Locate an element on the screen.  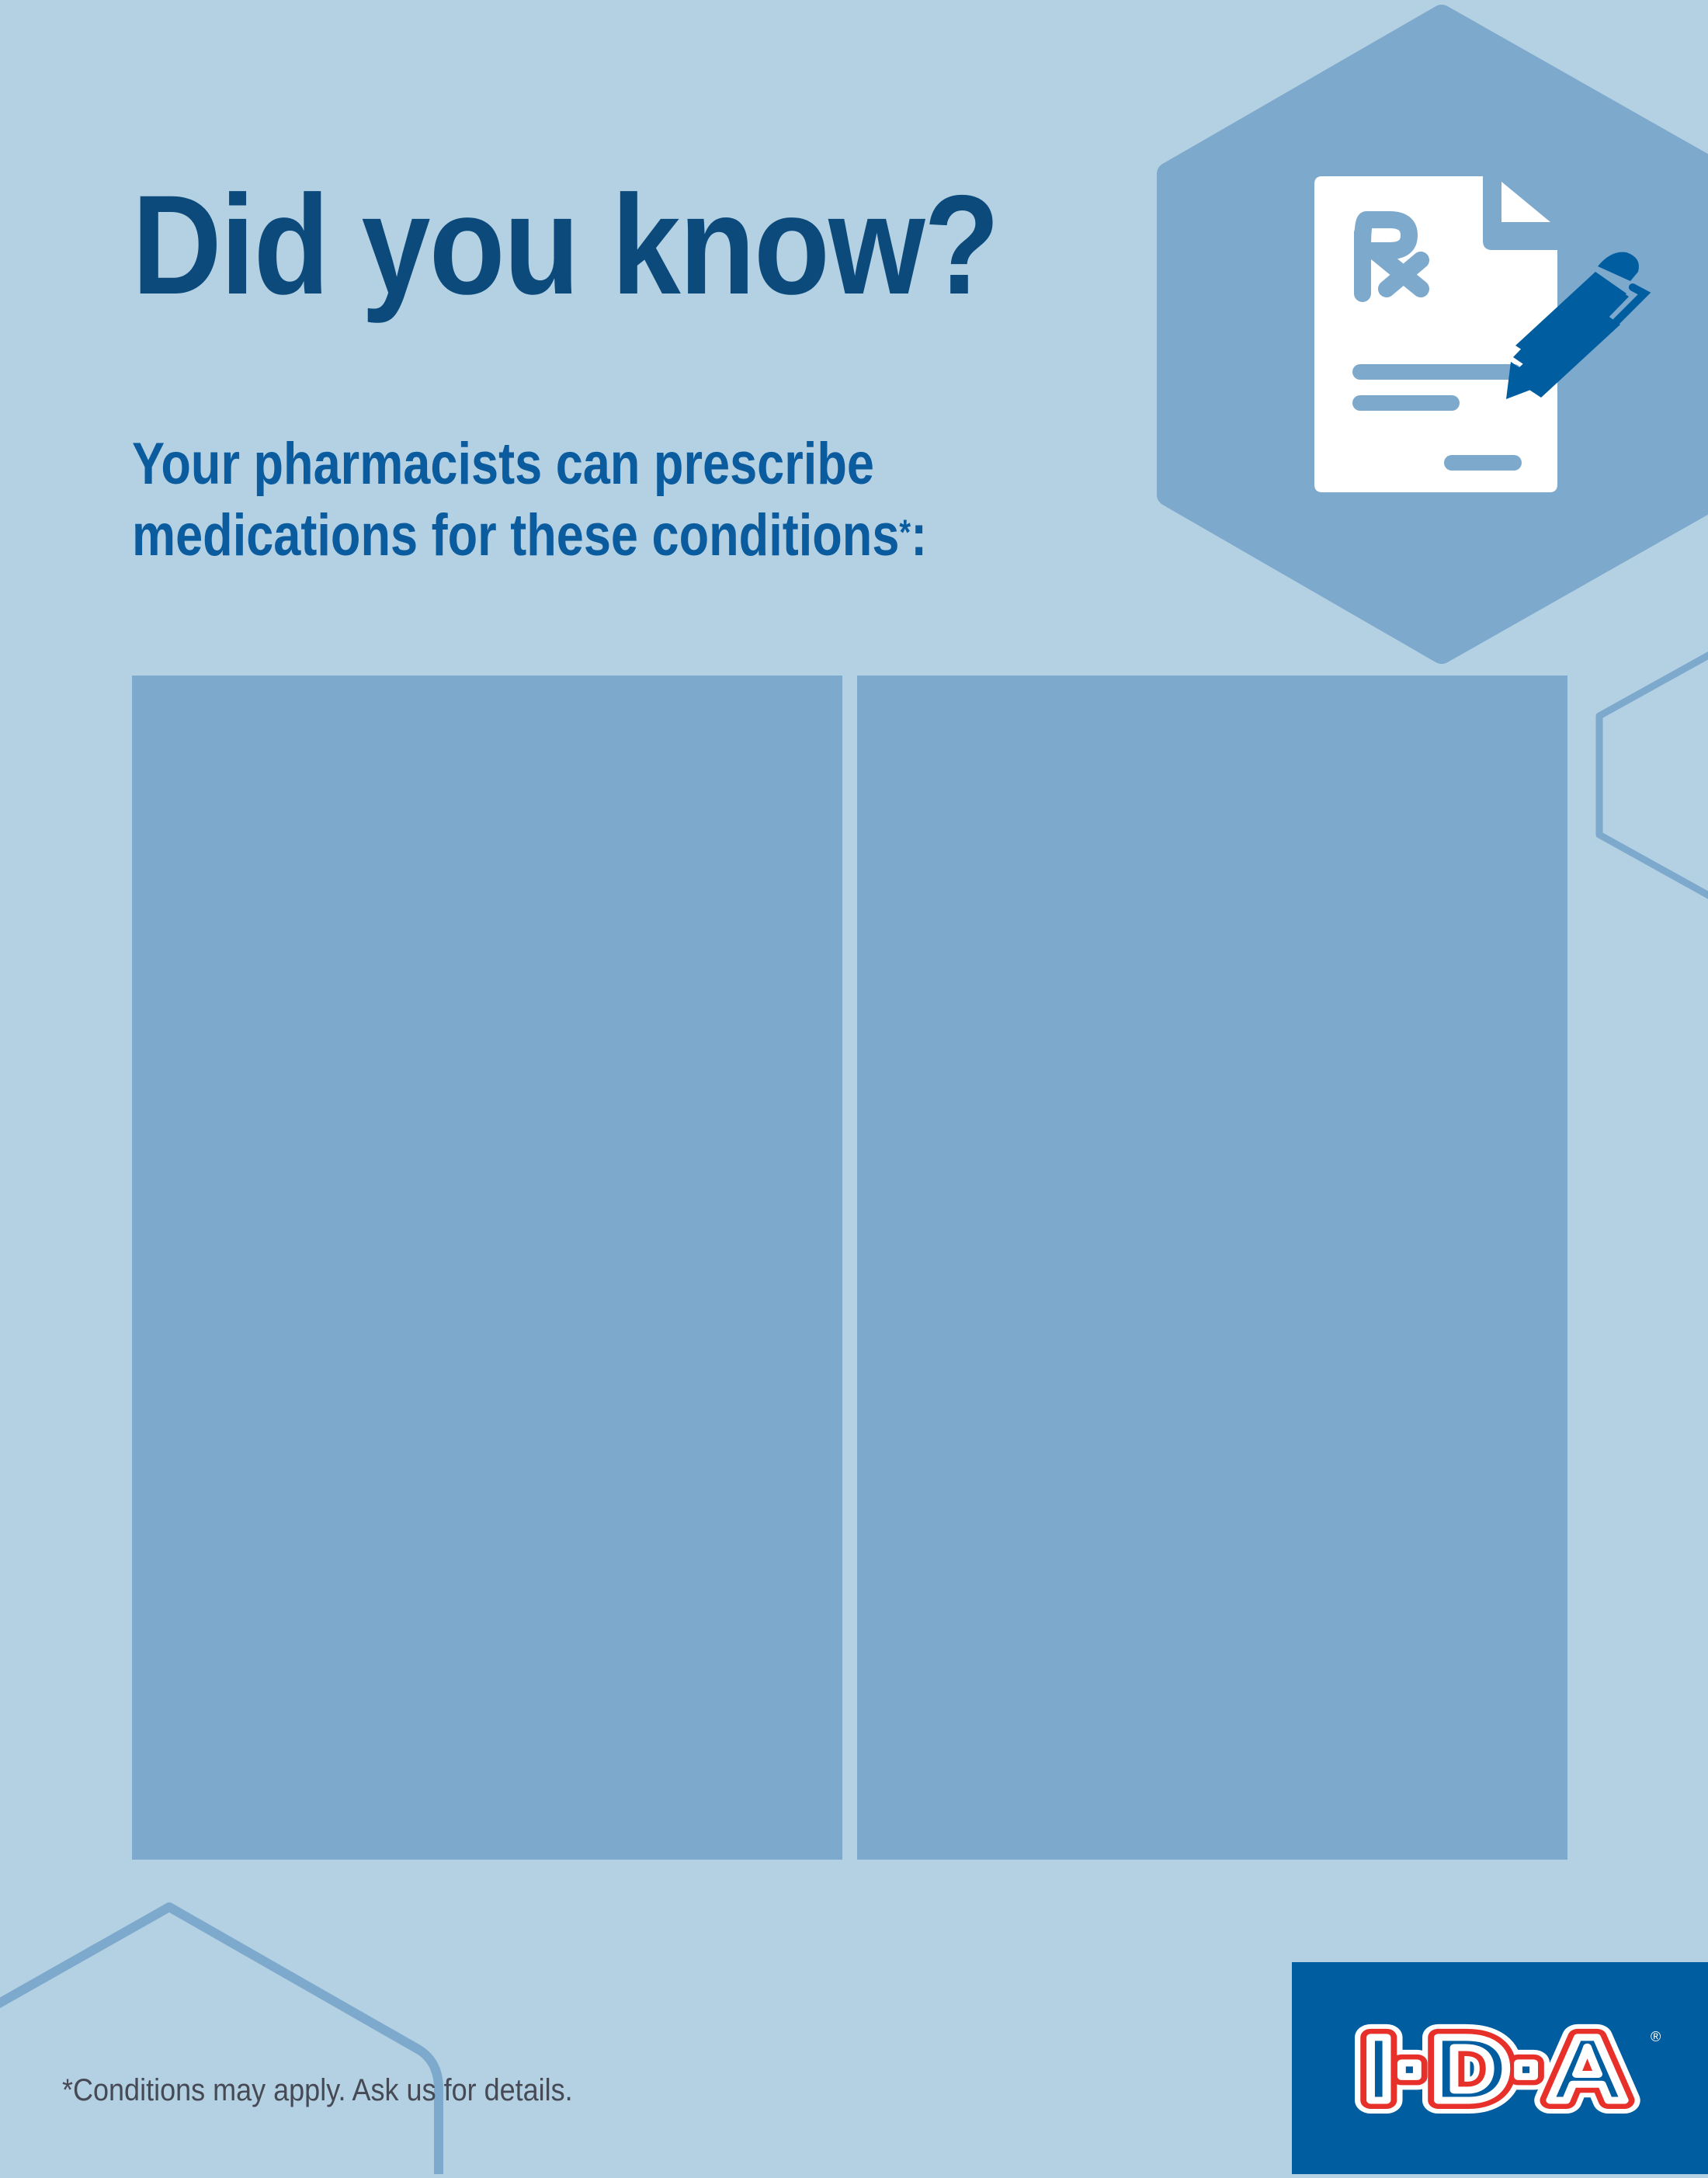
ida-logo: I·D·A I·D·A I·D·A ® is located at coordinates (1500, 2068).